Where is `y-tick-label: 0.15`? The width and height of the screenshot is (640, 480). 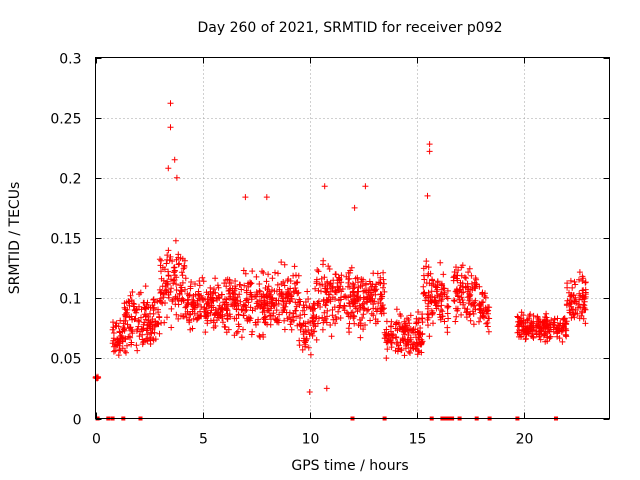 y-tick-label: 0.15 is located at coordinates (65, 240).